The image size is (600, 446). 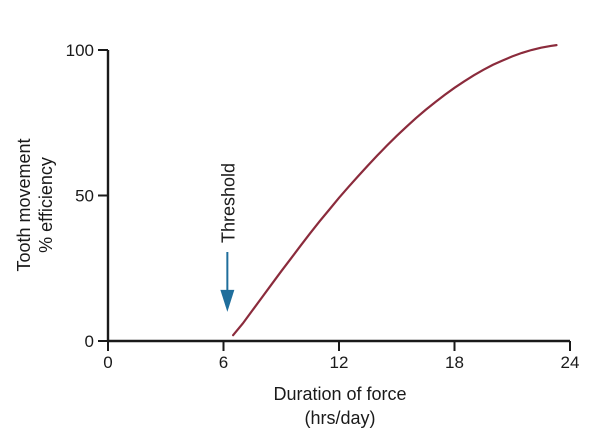 I want to click on x-tick-label: 18, so click(x=454, y=362).